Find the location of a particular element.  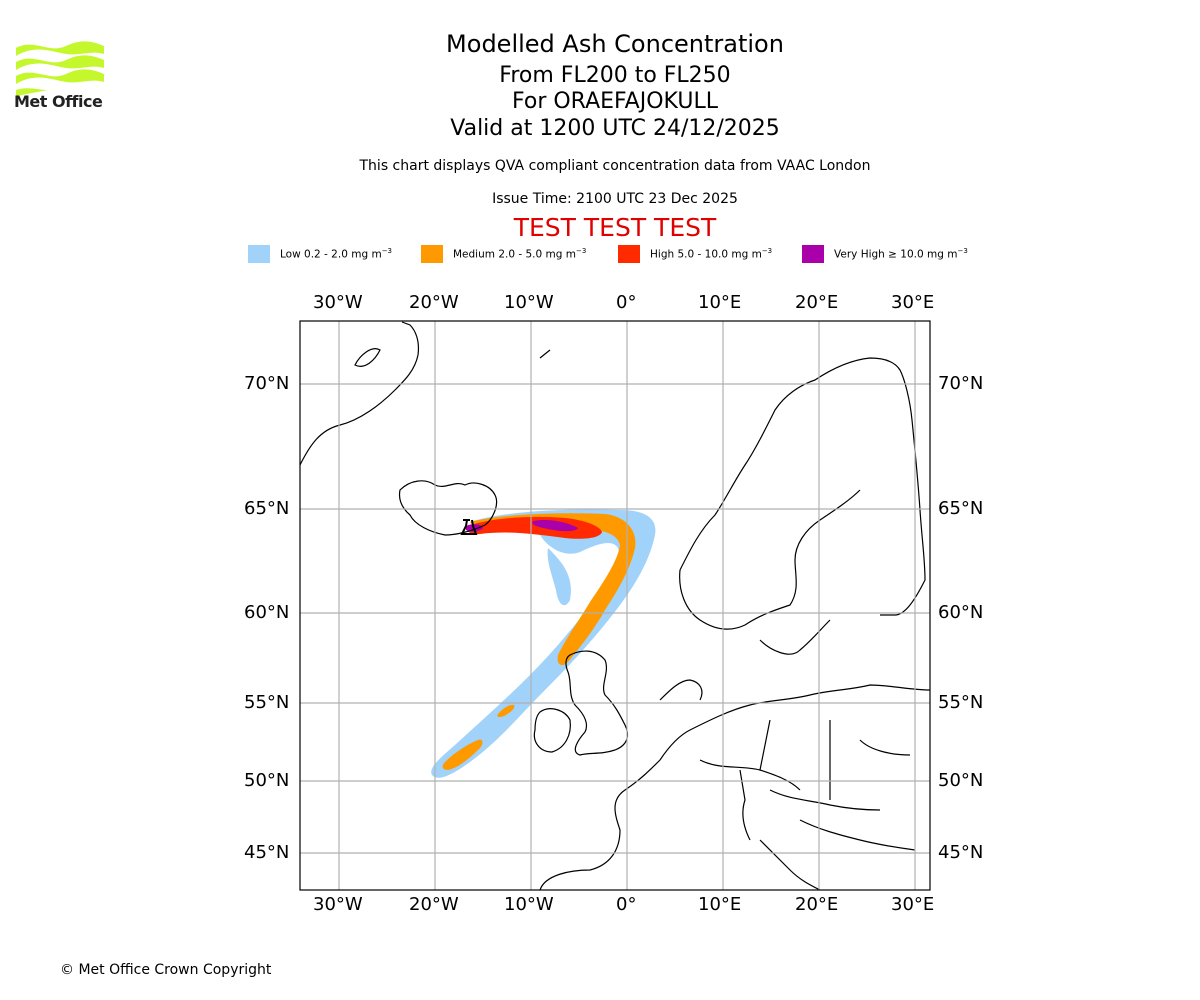

volcano-name: For ORAEFAJOKULL is located at coordinates (615, 101).